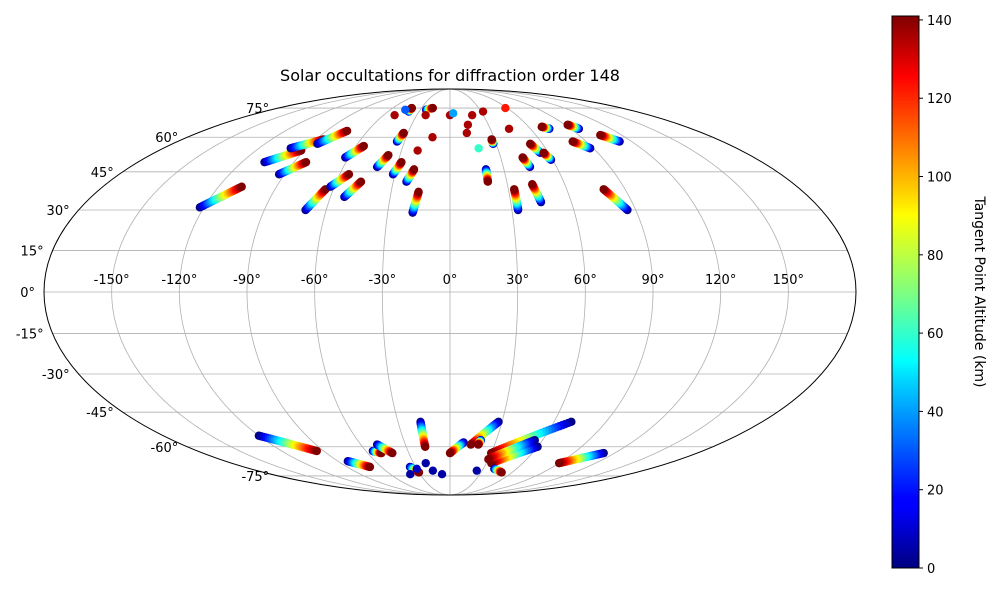 This screenshot has height=592, width=998. I want to click on lat-tick-label: 30°, so click(58, 211).